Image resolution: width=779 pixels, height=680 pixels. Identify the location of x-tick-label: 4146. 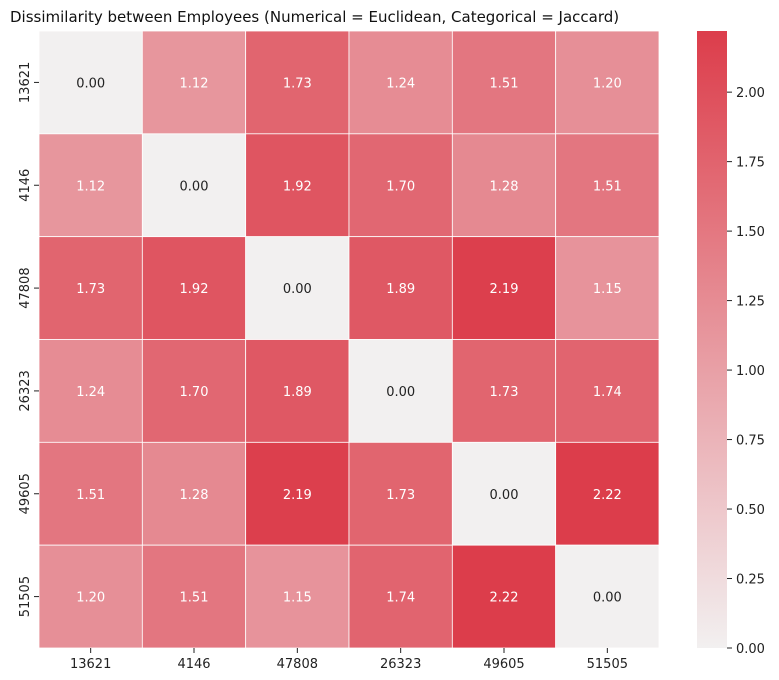
(193, 664).